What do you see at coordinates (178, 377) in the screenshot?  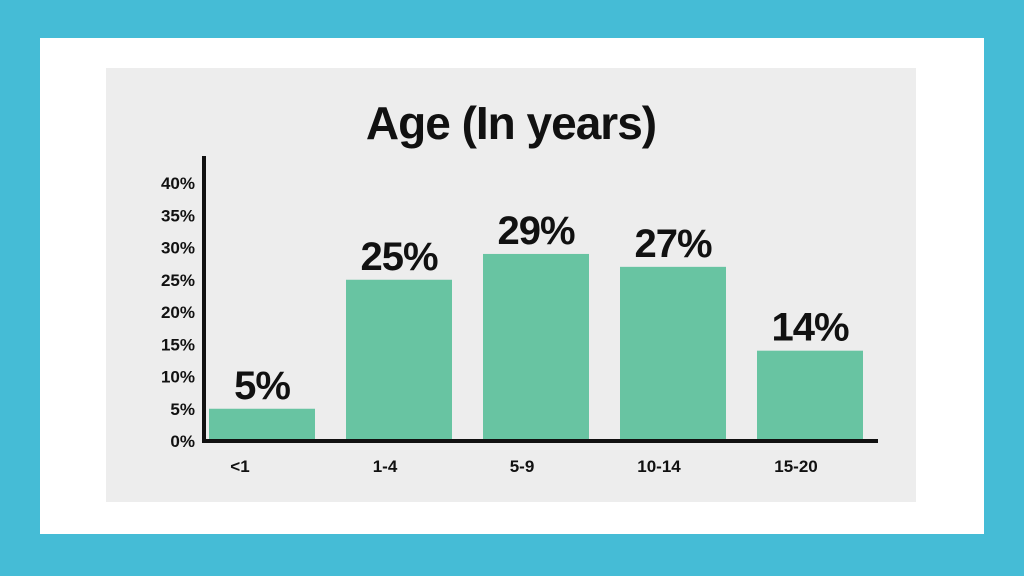 I see `y-tick-label: 10%` at bounding box center [178, 377].